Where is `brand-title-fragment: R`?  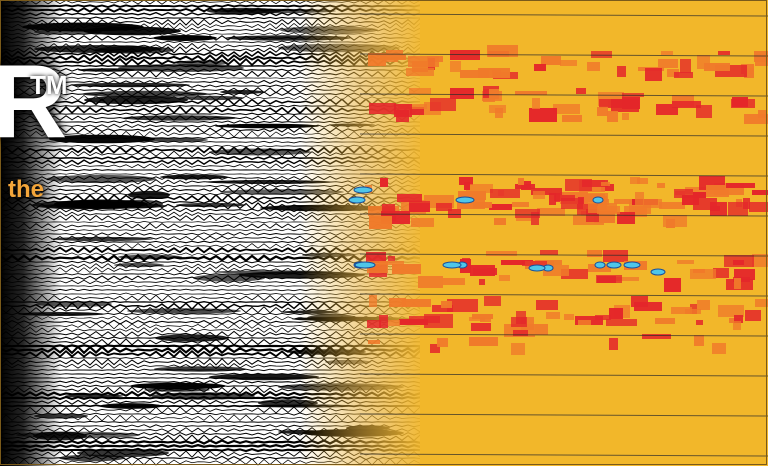
brand-title-fragment: R is located at coordinates (33, 102).